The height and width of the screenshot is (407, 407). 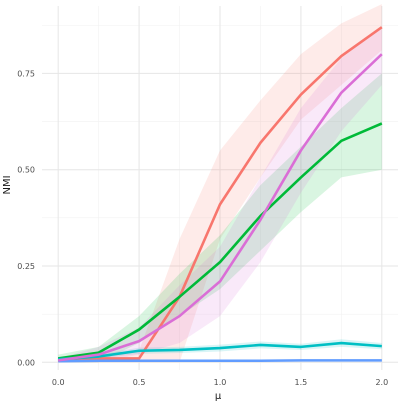 What do you see at coordinates (26, 170) in the screenshot?
I see `y-tick-label: 0.50` at bounding box center [26, 170].